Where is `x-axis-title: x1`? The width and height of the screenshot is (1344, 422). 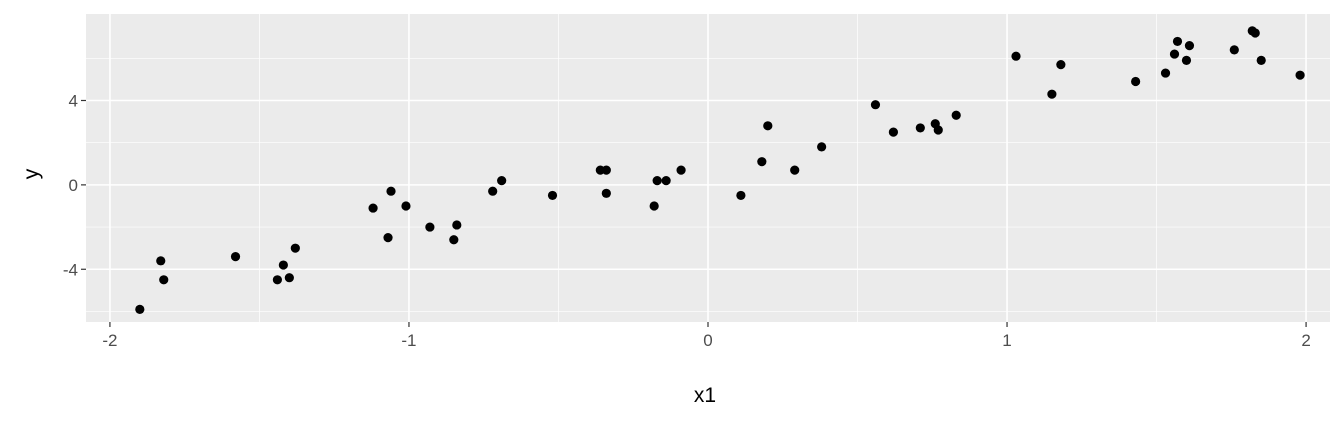 x-axis-title: x1 is located at coordinates (705, 395).